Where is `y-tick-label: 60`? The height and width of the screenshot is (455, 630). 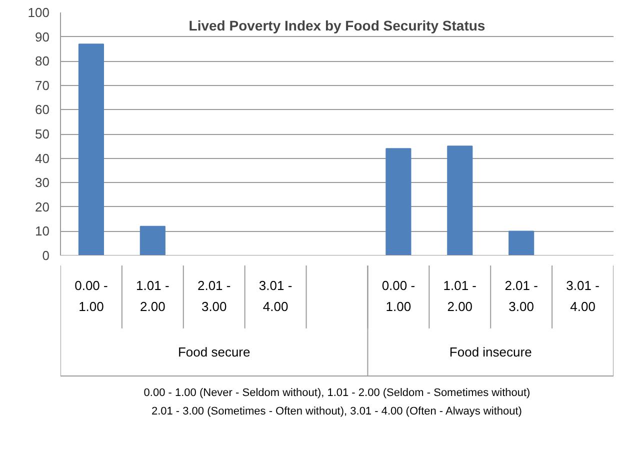 y-tick-label: 60 is located at coordinates (42, 110).